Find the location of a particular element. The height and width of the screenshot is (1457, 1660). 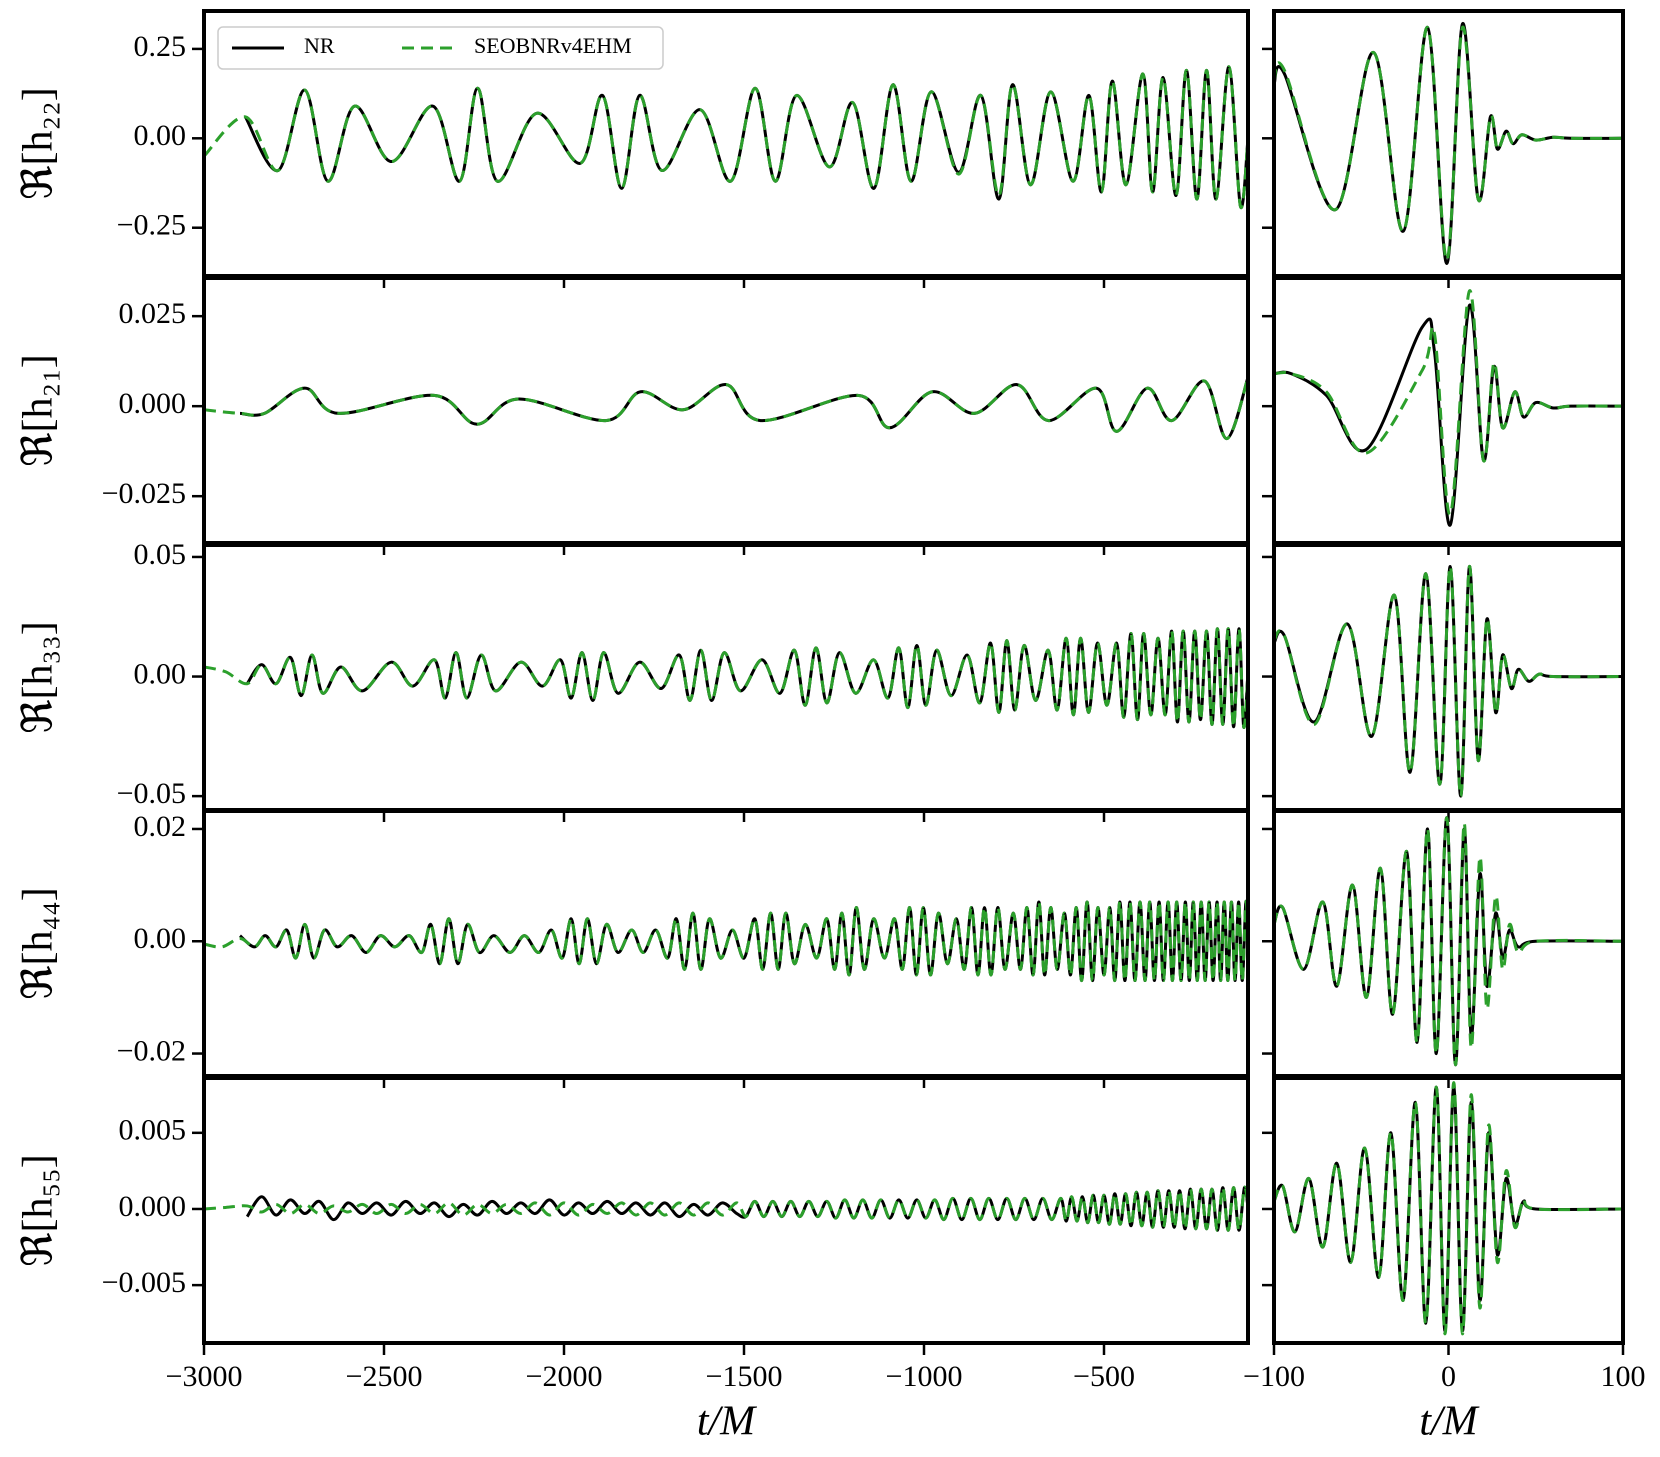

x-tick-label: −500 is located at coordinates (1104, 1376).